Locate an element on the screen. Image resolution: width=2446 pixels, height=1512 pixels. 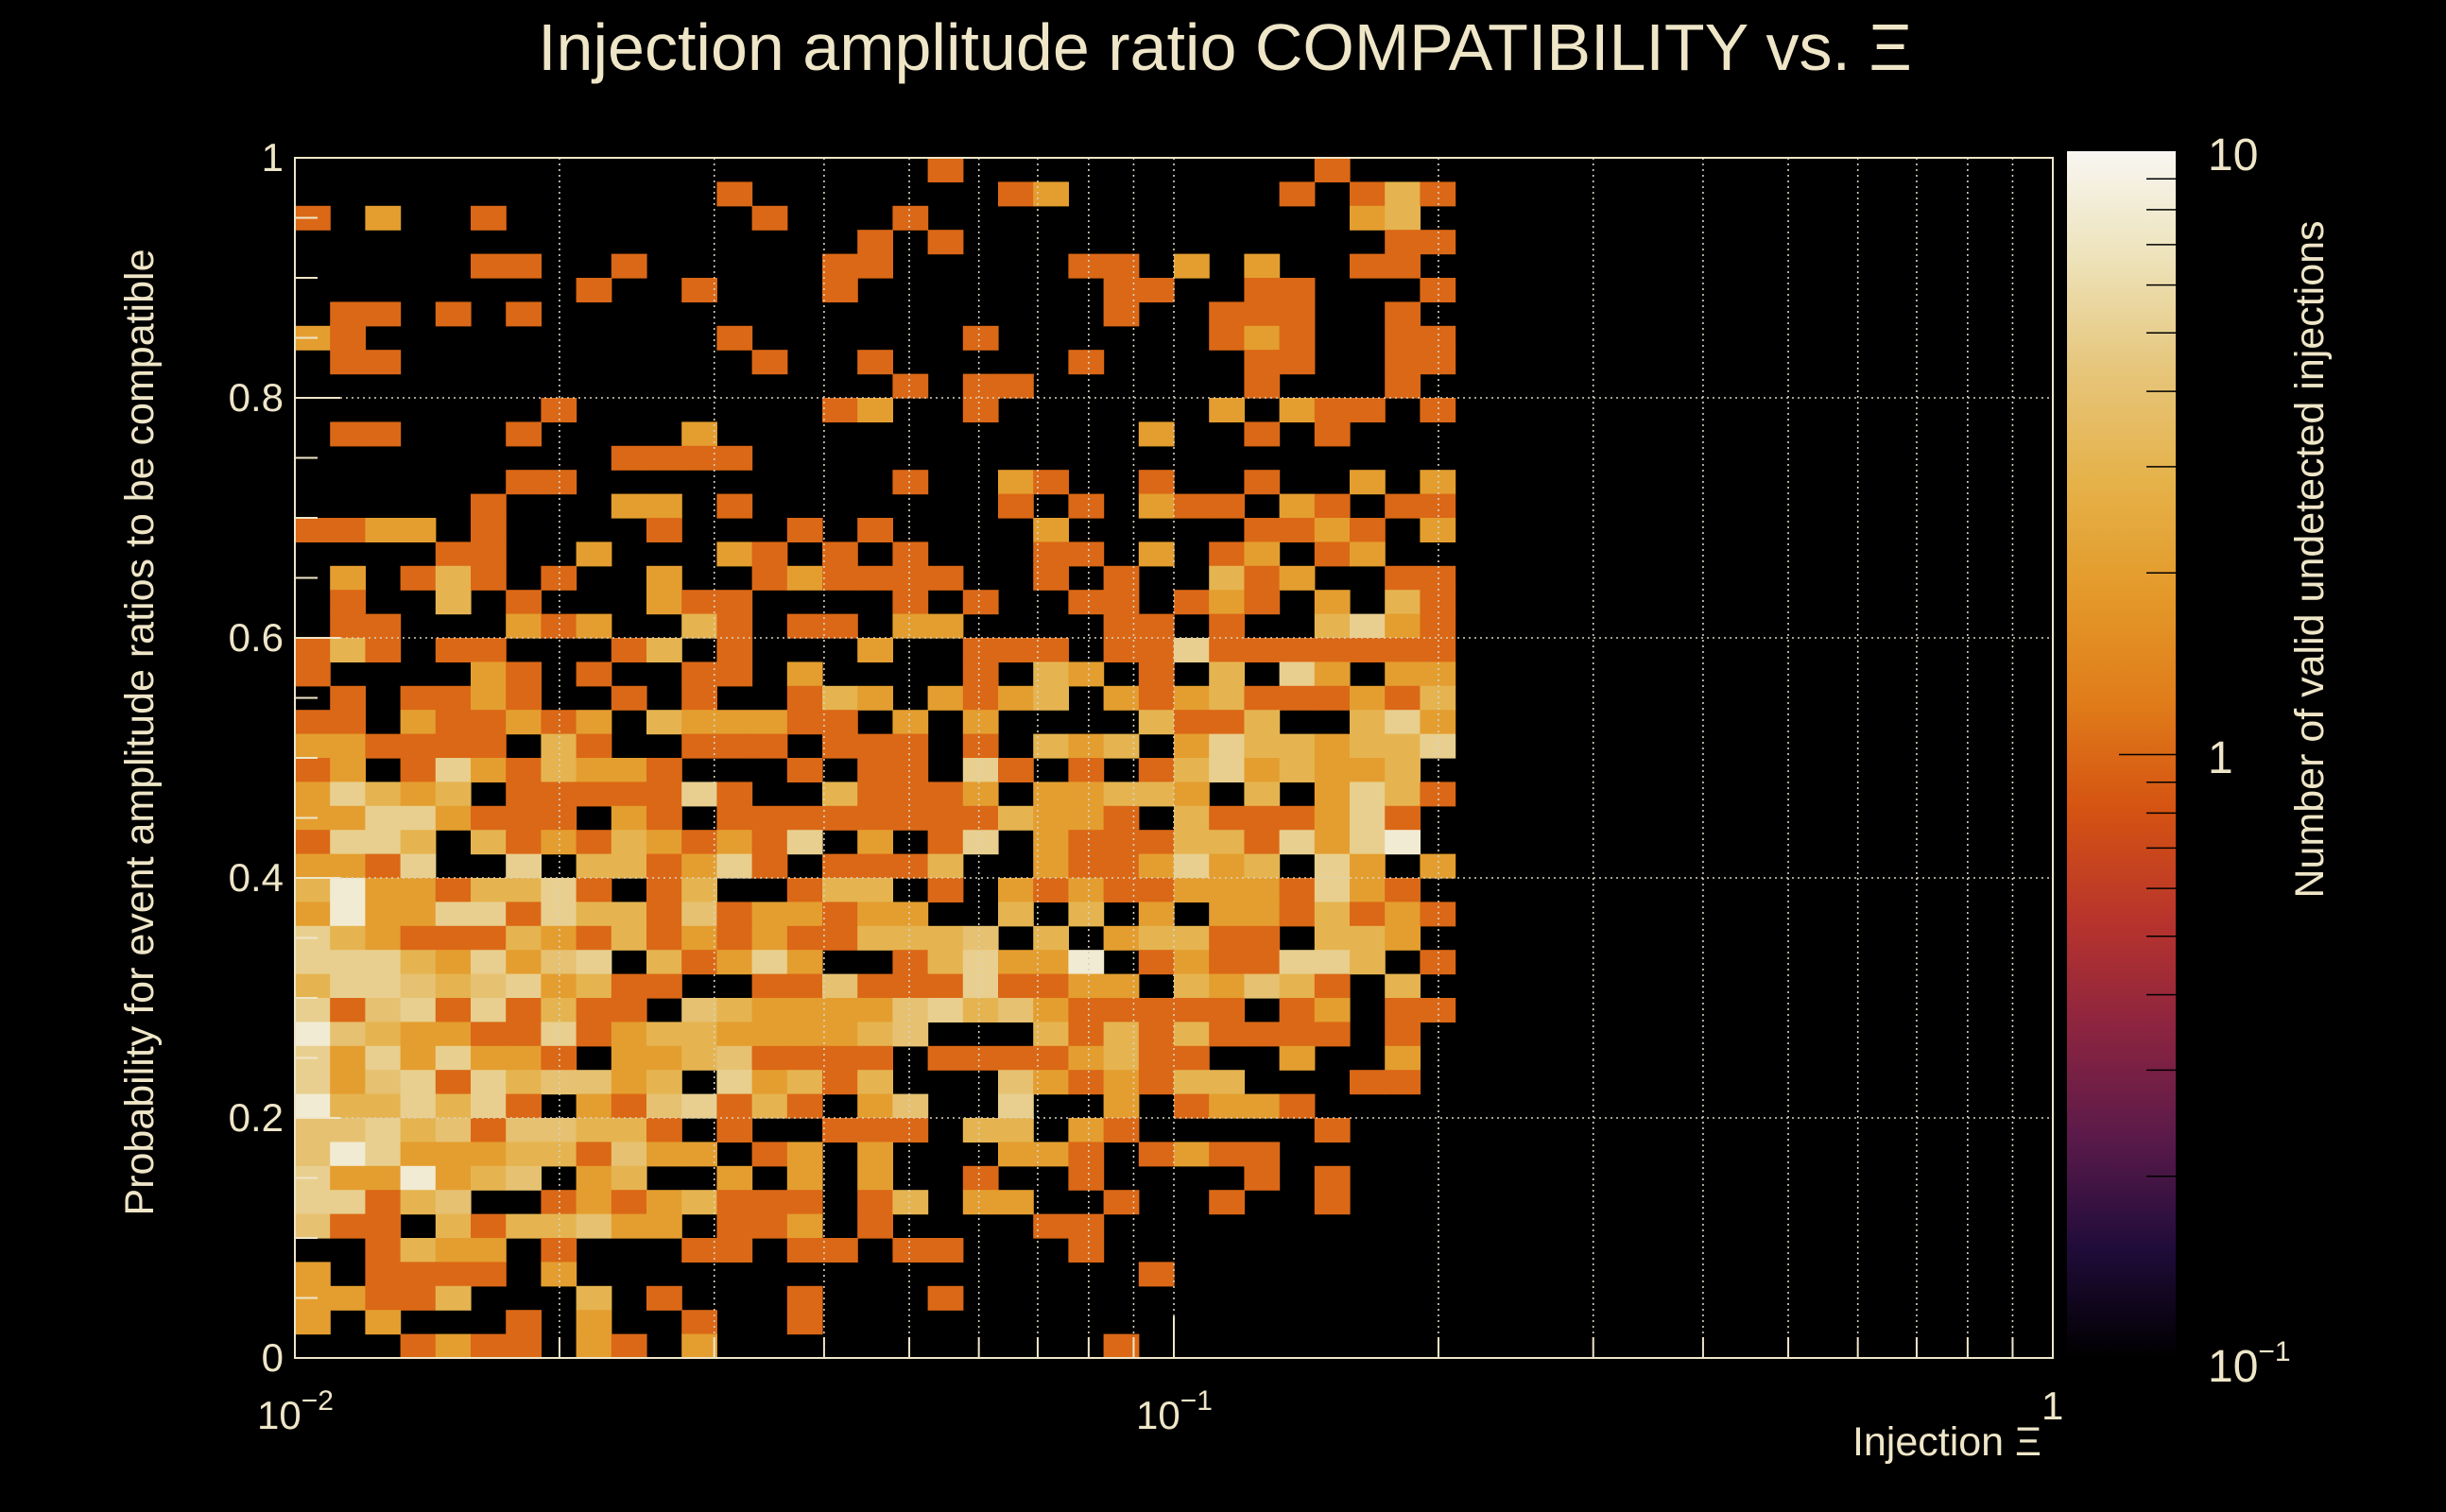
x-tick-label-0: 10−2 is located at coordinates (295, 1411).